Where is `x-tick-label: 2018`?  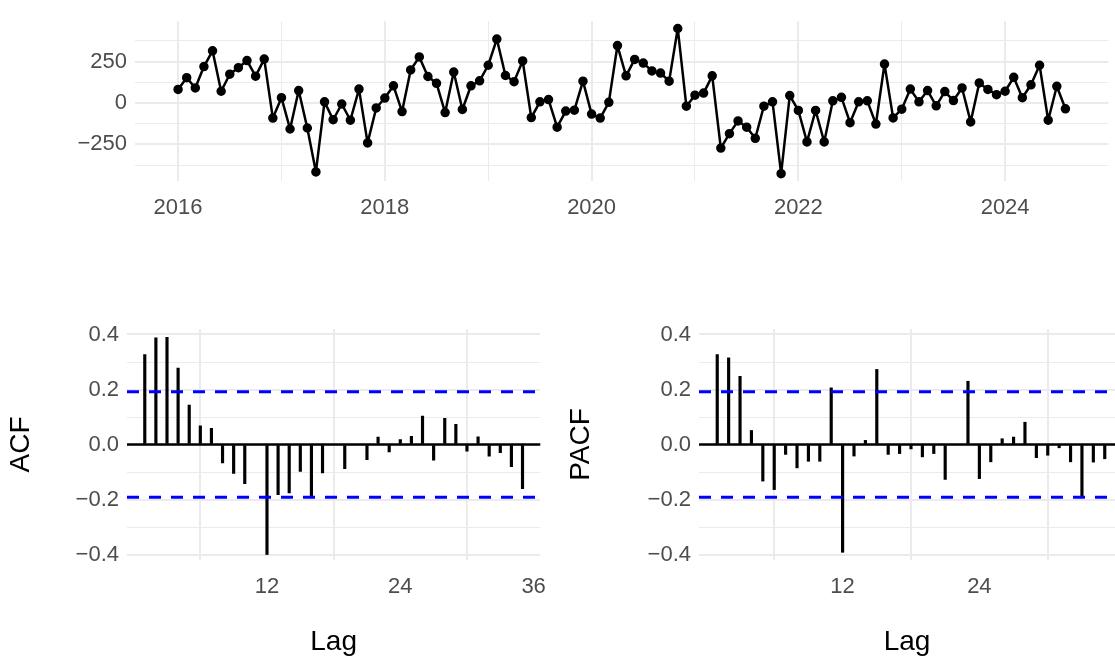 x-tick-label: 2018 is located at coordinates (385, 207).